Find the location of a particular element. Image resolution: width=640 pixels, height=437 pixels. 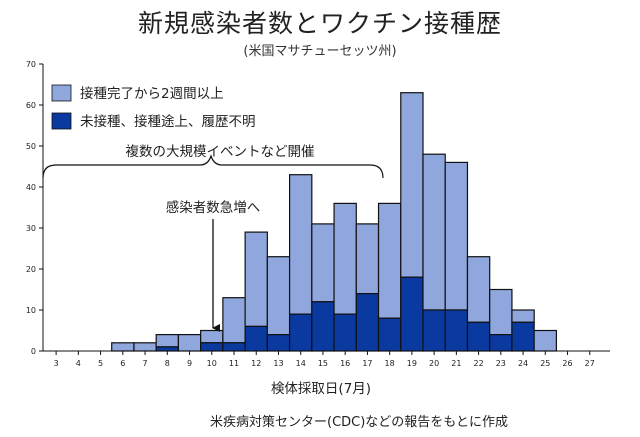

x-tick-label: 26 is located at coordinates (567, 363).